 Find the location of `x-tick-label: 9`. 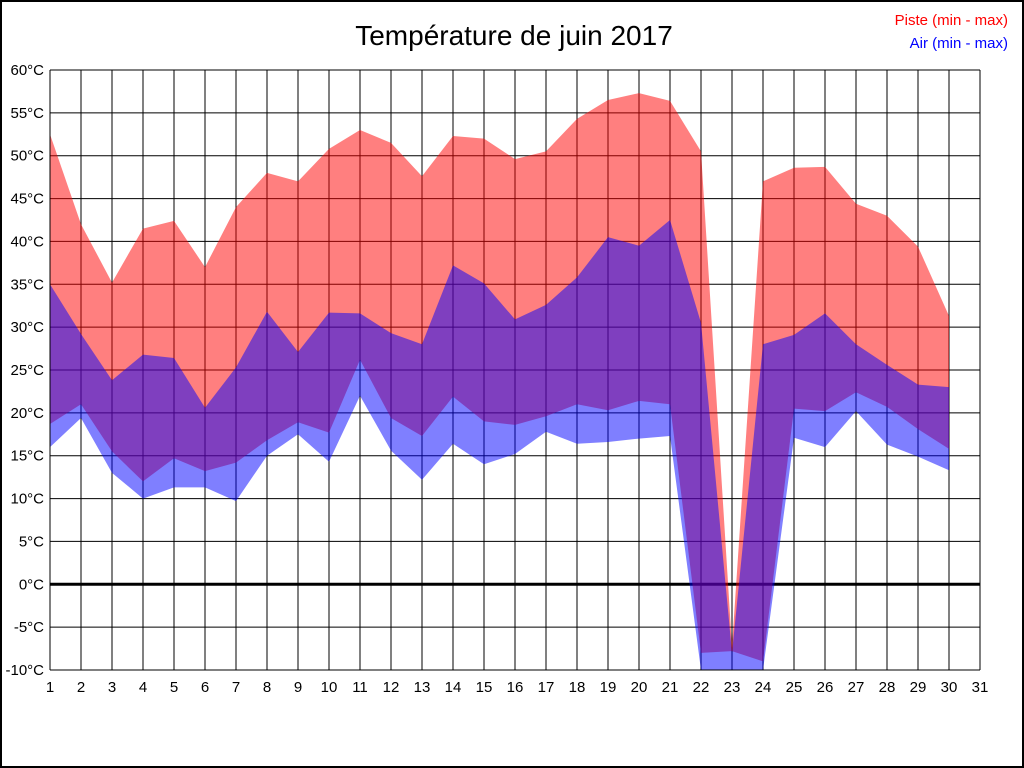

x-tick-label: 9 is located at coordinates (298, 687).